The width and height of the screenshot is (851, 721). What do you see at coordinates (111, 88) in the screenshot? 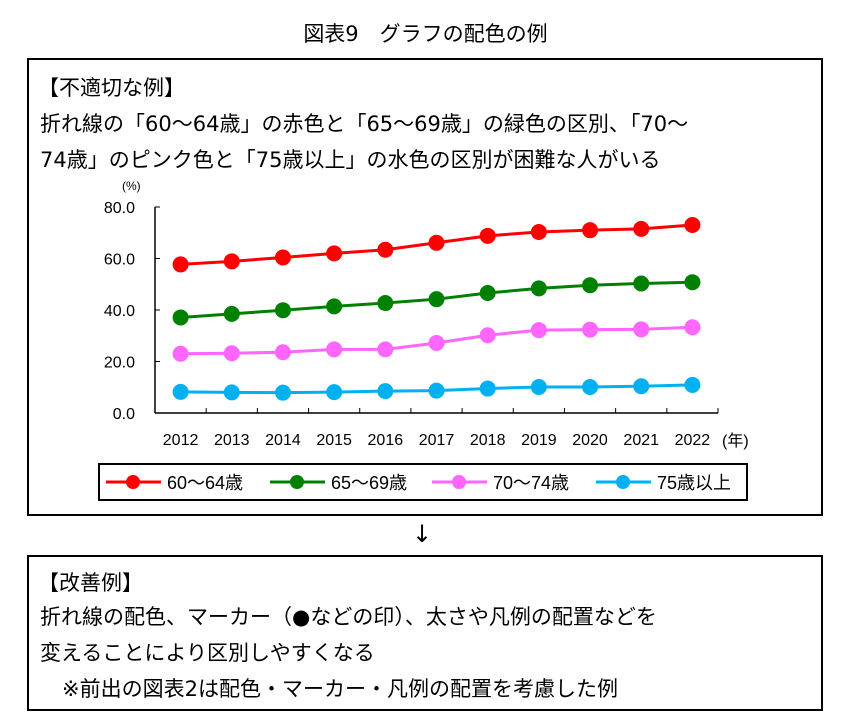
I see `bad-example-heading: 【不適切な例】` at bounding box center [111, 88].